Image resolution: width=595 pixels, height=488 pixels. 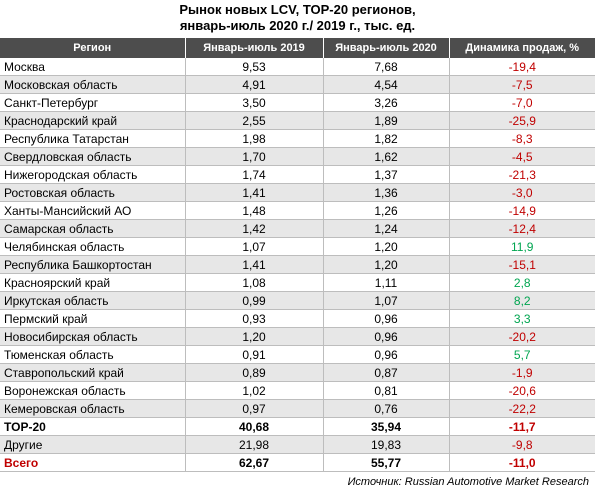 What do you see at coordinates (254, 372) in the screenshot?
I see `value-2019-cell: 0,89` at bounding box center [254, 372].